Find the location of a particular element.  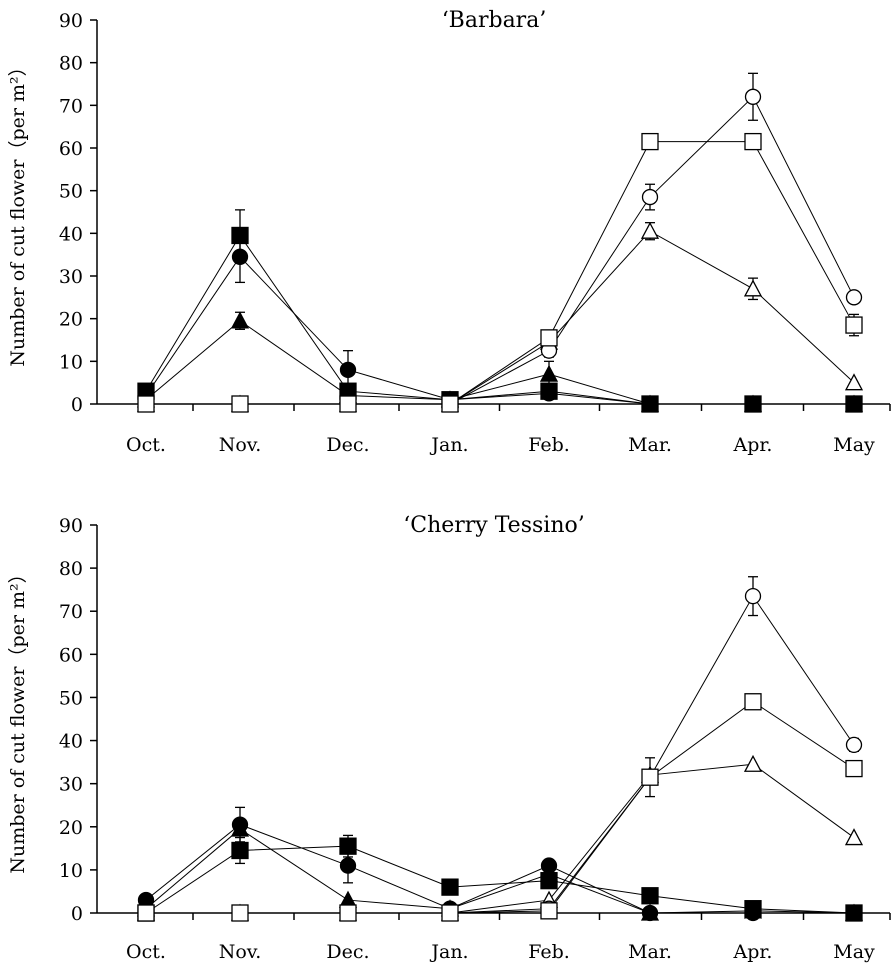

panel-1-y-tick-label: 20 is located at coordinates (71, 320).